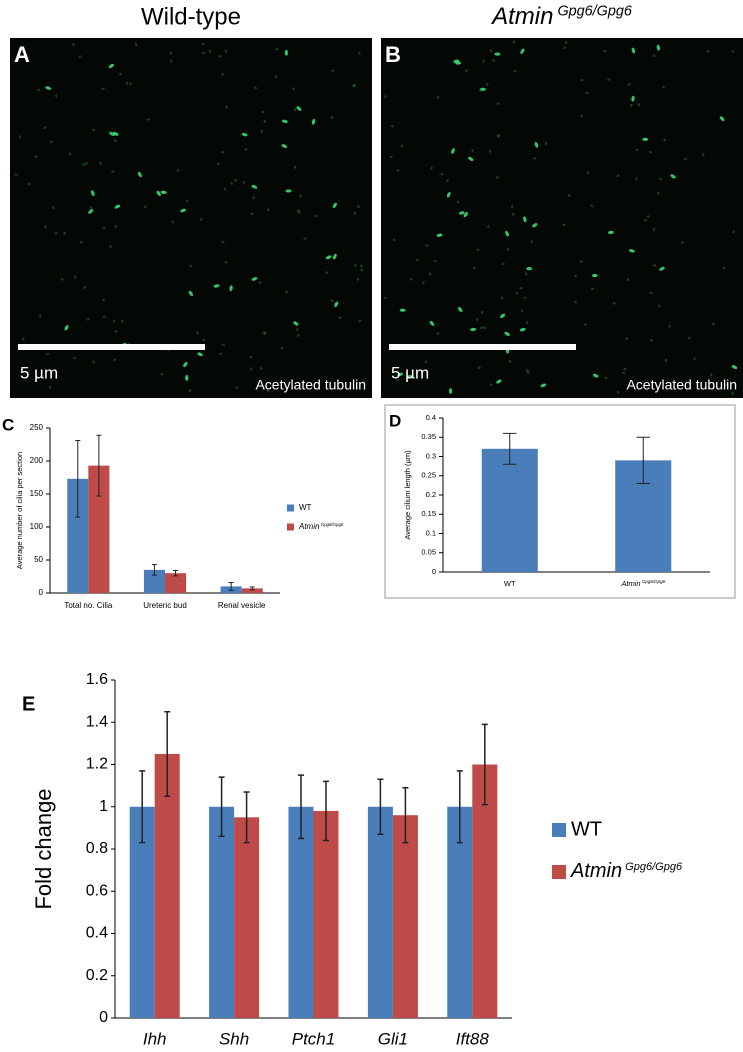 The image size is (743, 1052). Describe the element at coordinates (431, 417) in the screenshot. I see `y-tick-label: 0.4` at that location.